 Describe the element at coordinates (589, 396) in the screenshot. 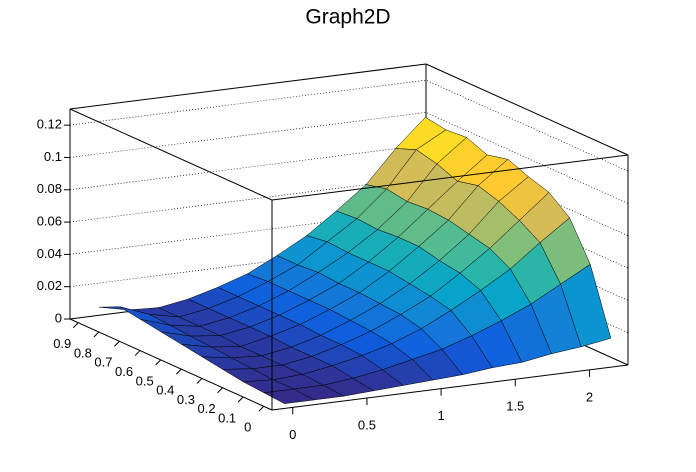

I see `x-tick-label: 2` at that location.